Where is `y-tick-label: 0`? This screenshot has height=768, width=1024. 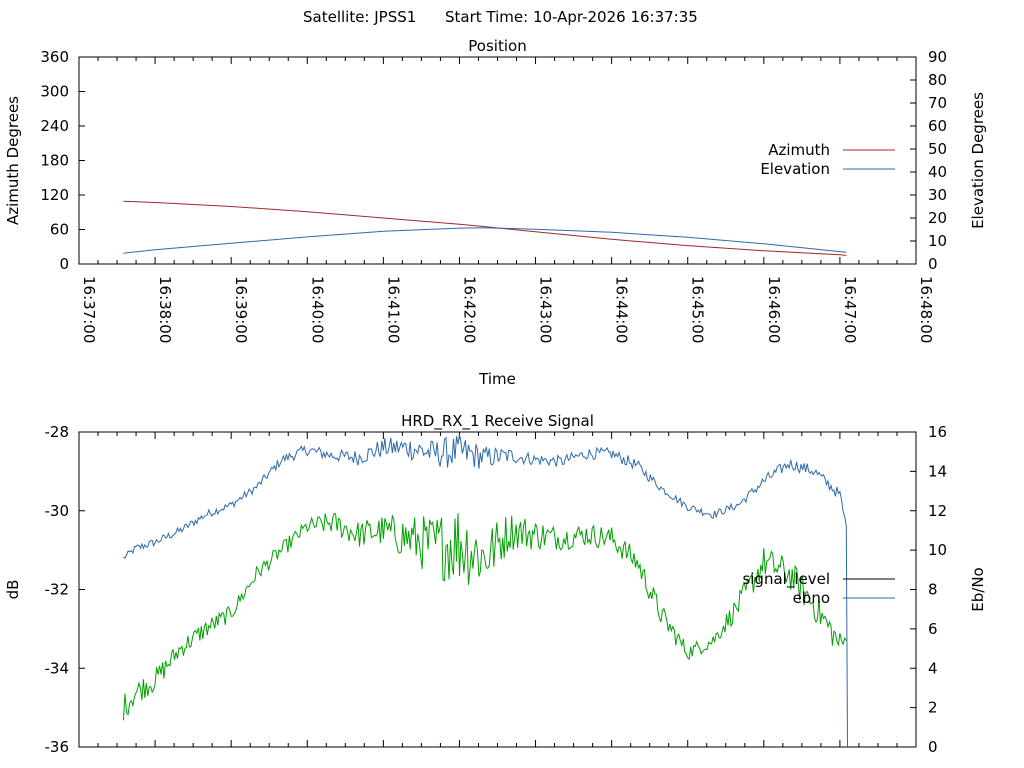
y-tick-label: 0 is located at coordinates (64, 264).